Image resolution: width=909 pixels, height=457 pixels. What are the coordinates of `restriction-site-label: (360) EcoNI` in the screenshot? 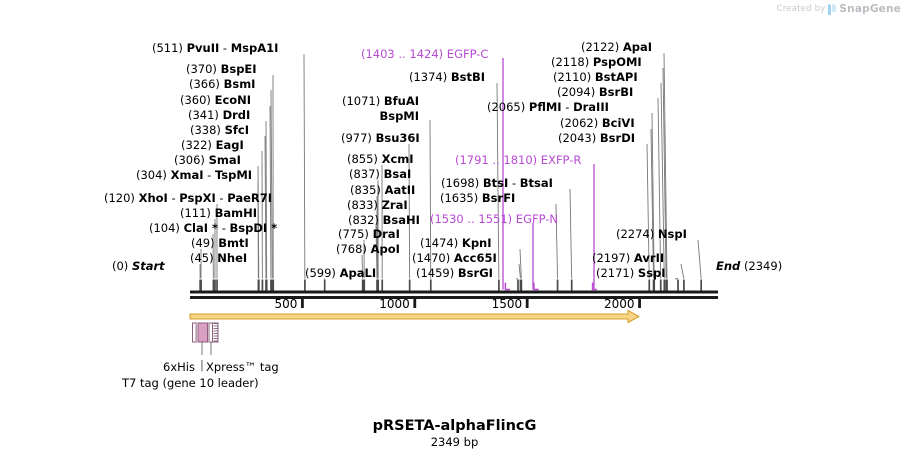 It's located at (215, 100).